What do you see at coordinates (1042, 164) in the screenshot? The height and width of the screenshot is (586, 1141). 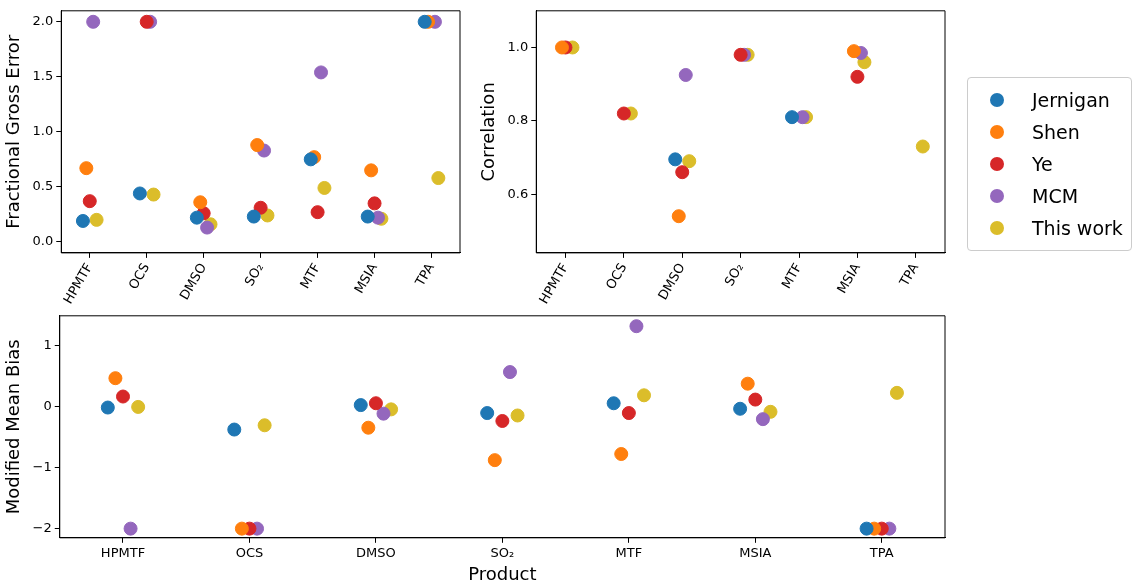 I see `legend-label: Ye` at bounding box center [1042, 164].